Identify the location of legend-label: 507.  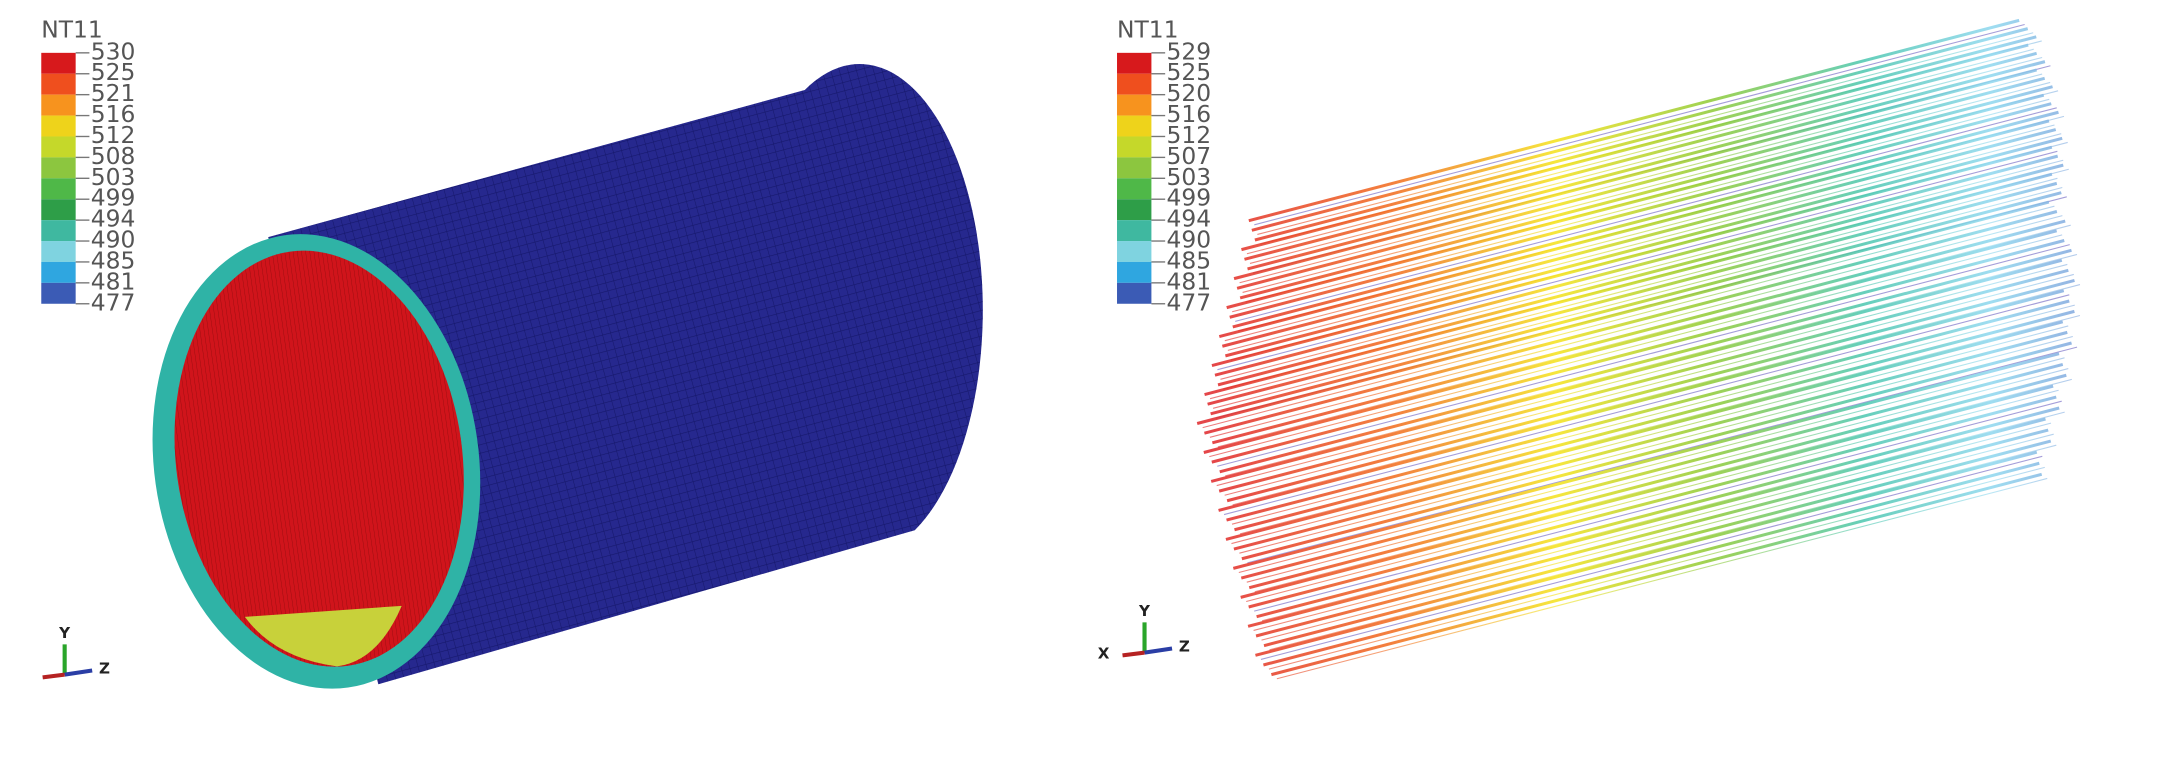
(1189, 156).